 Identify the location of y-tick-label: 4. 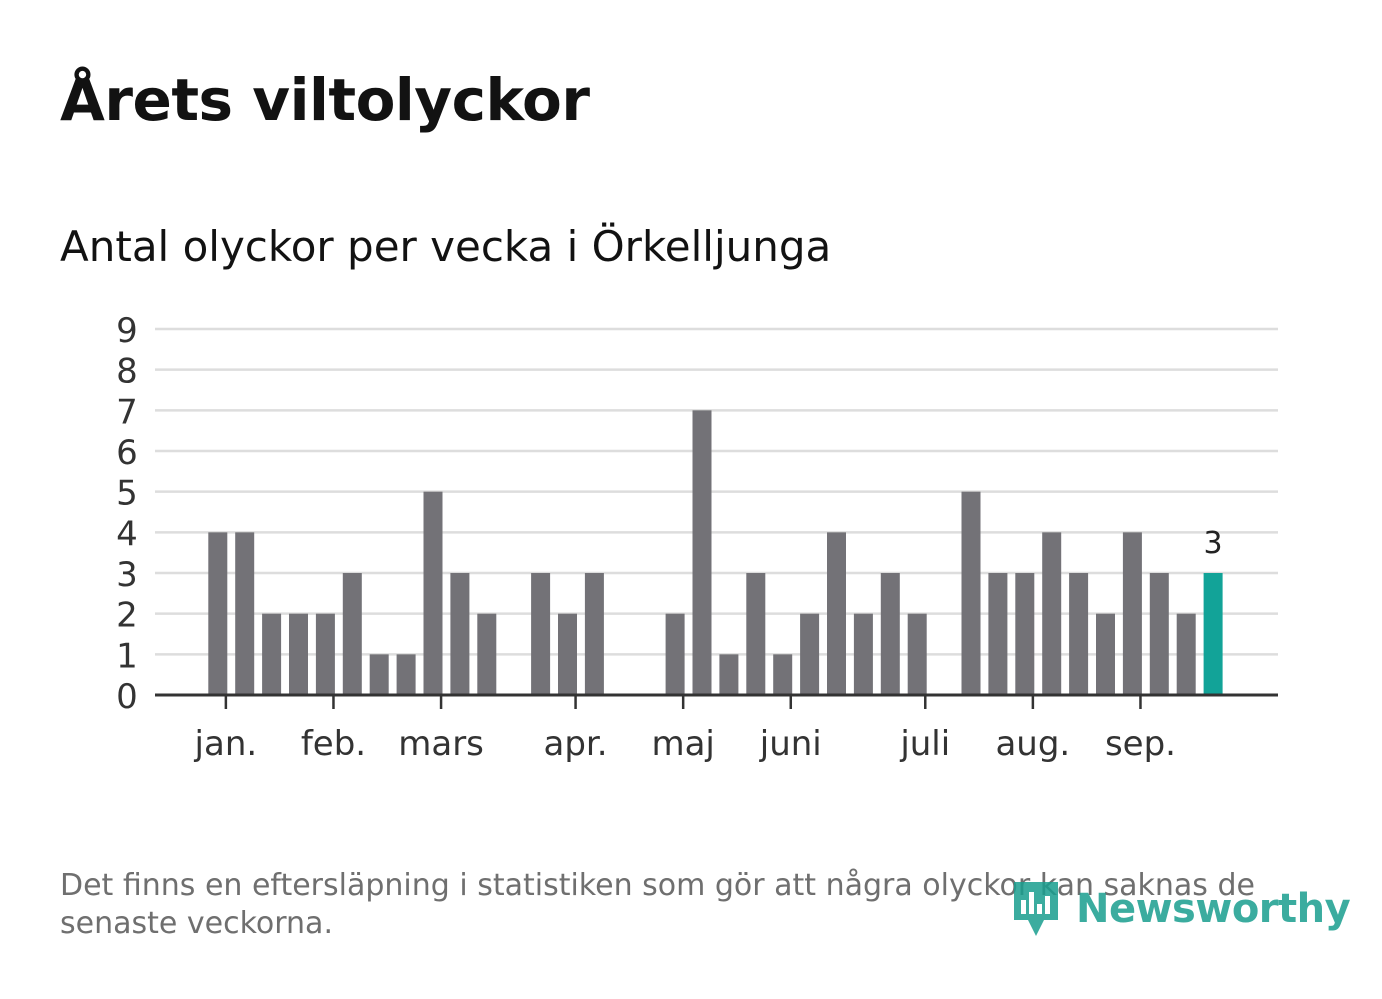
(127, 534).